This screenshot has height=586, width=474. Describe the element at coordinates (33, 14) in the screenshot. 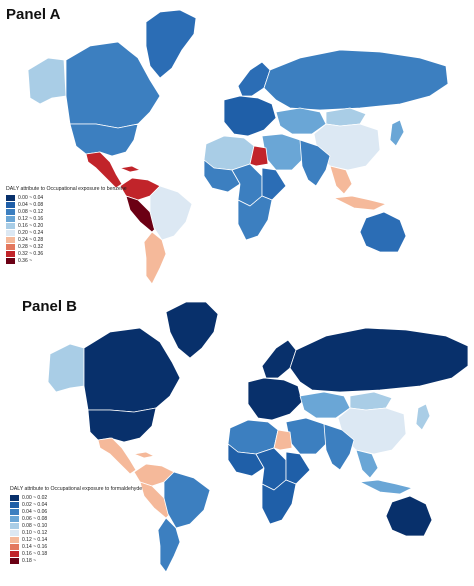

I see `panel-a-title: Panel A` at that location.